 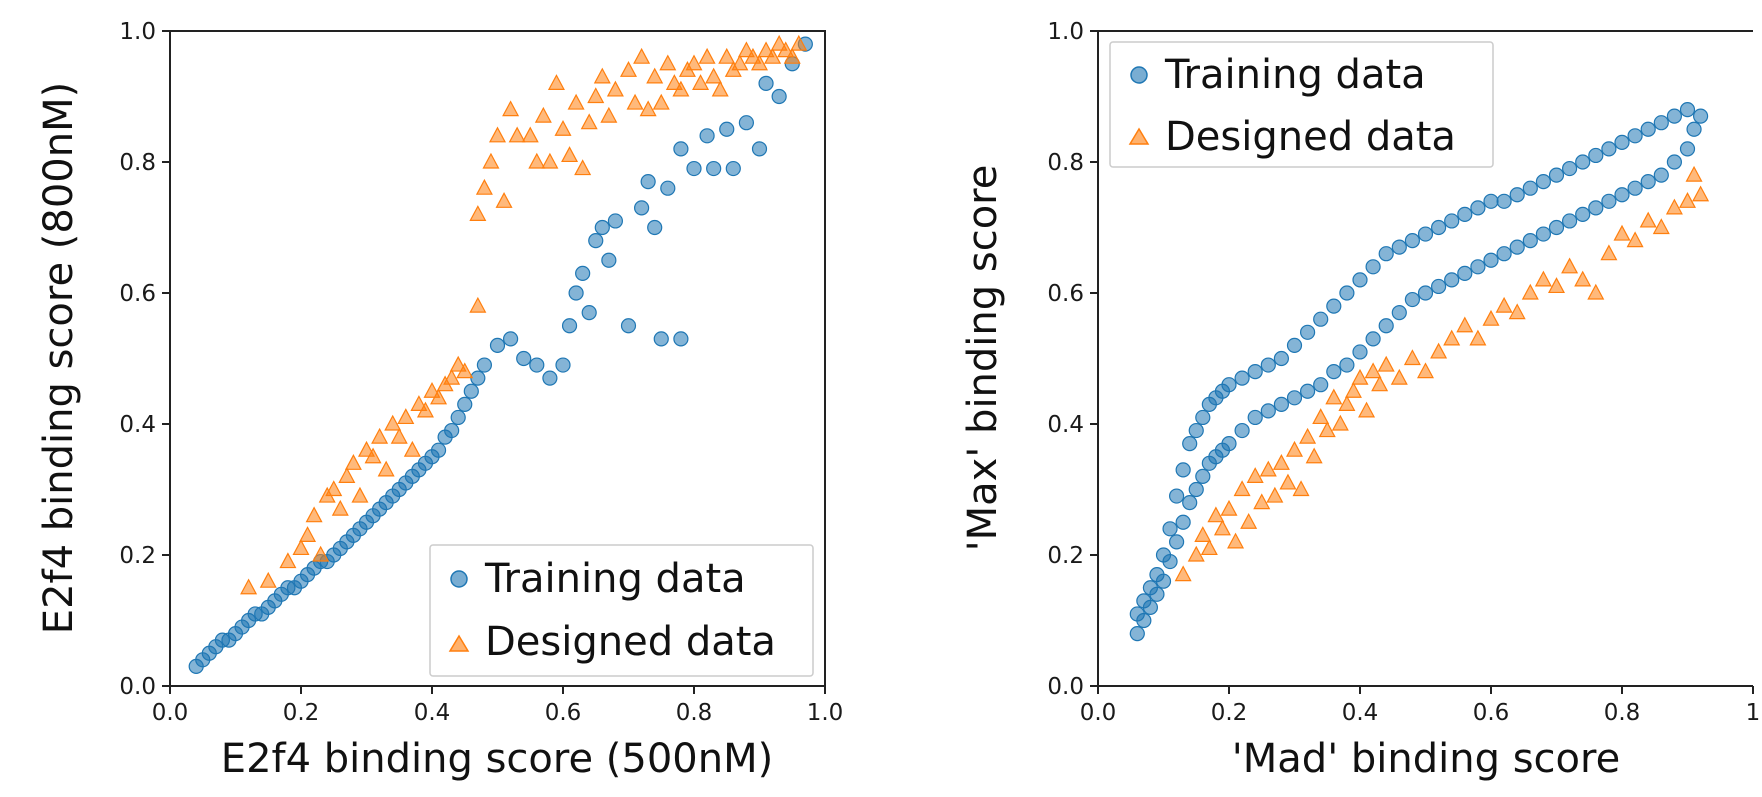 What do you see at coordinates (459, 643) in the screenshot?
I see `chart-left-legend-designed-marker` at bounding box center [459, 643].